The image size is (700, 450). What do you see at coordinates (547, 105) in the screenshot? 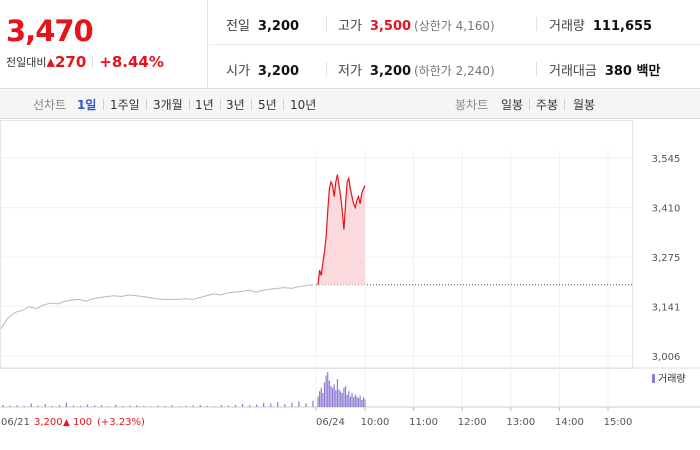
I see `tab-weekly-candle: 주봉` at bounding box center [547, 105].